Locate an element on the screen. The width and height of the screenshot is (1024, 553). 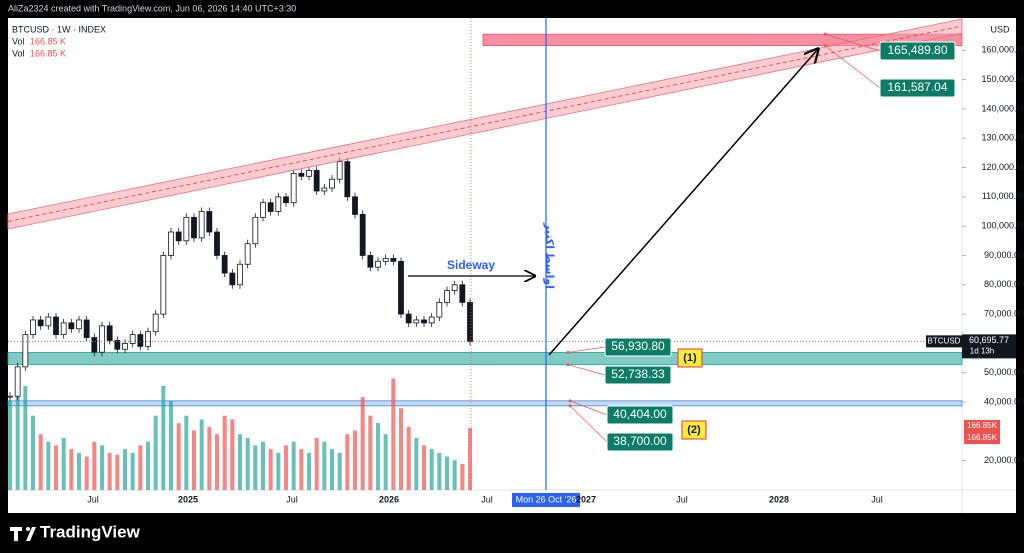
target-arrow is located at coordinates (683, 202).